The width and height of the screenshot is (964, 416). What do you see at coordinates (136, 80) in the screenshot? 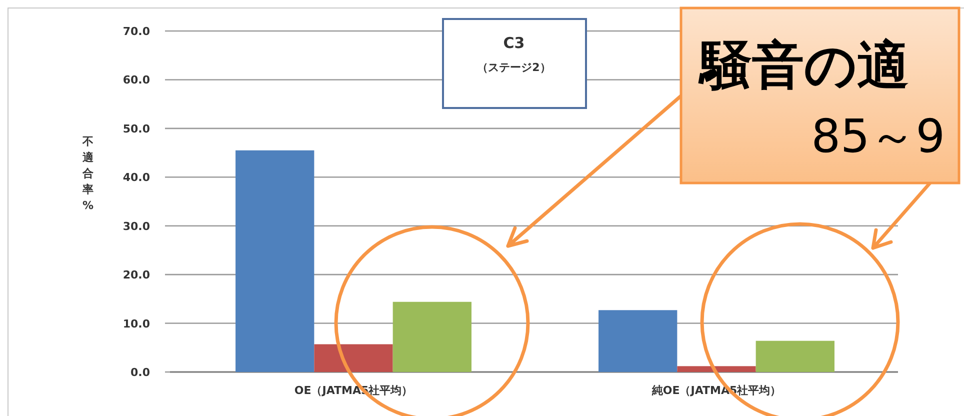
I see `y-tick-label: 60.0` at bounding box center [136, 80].